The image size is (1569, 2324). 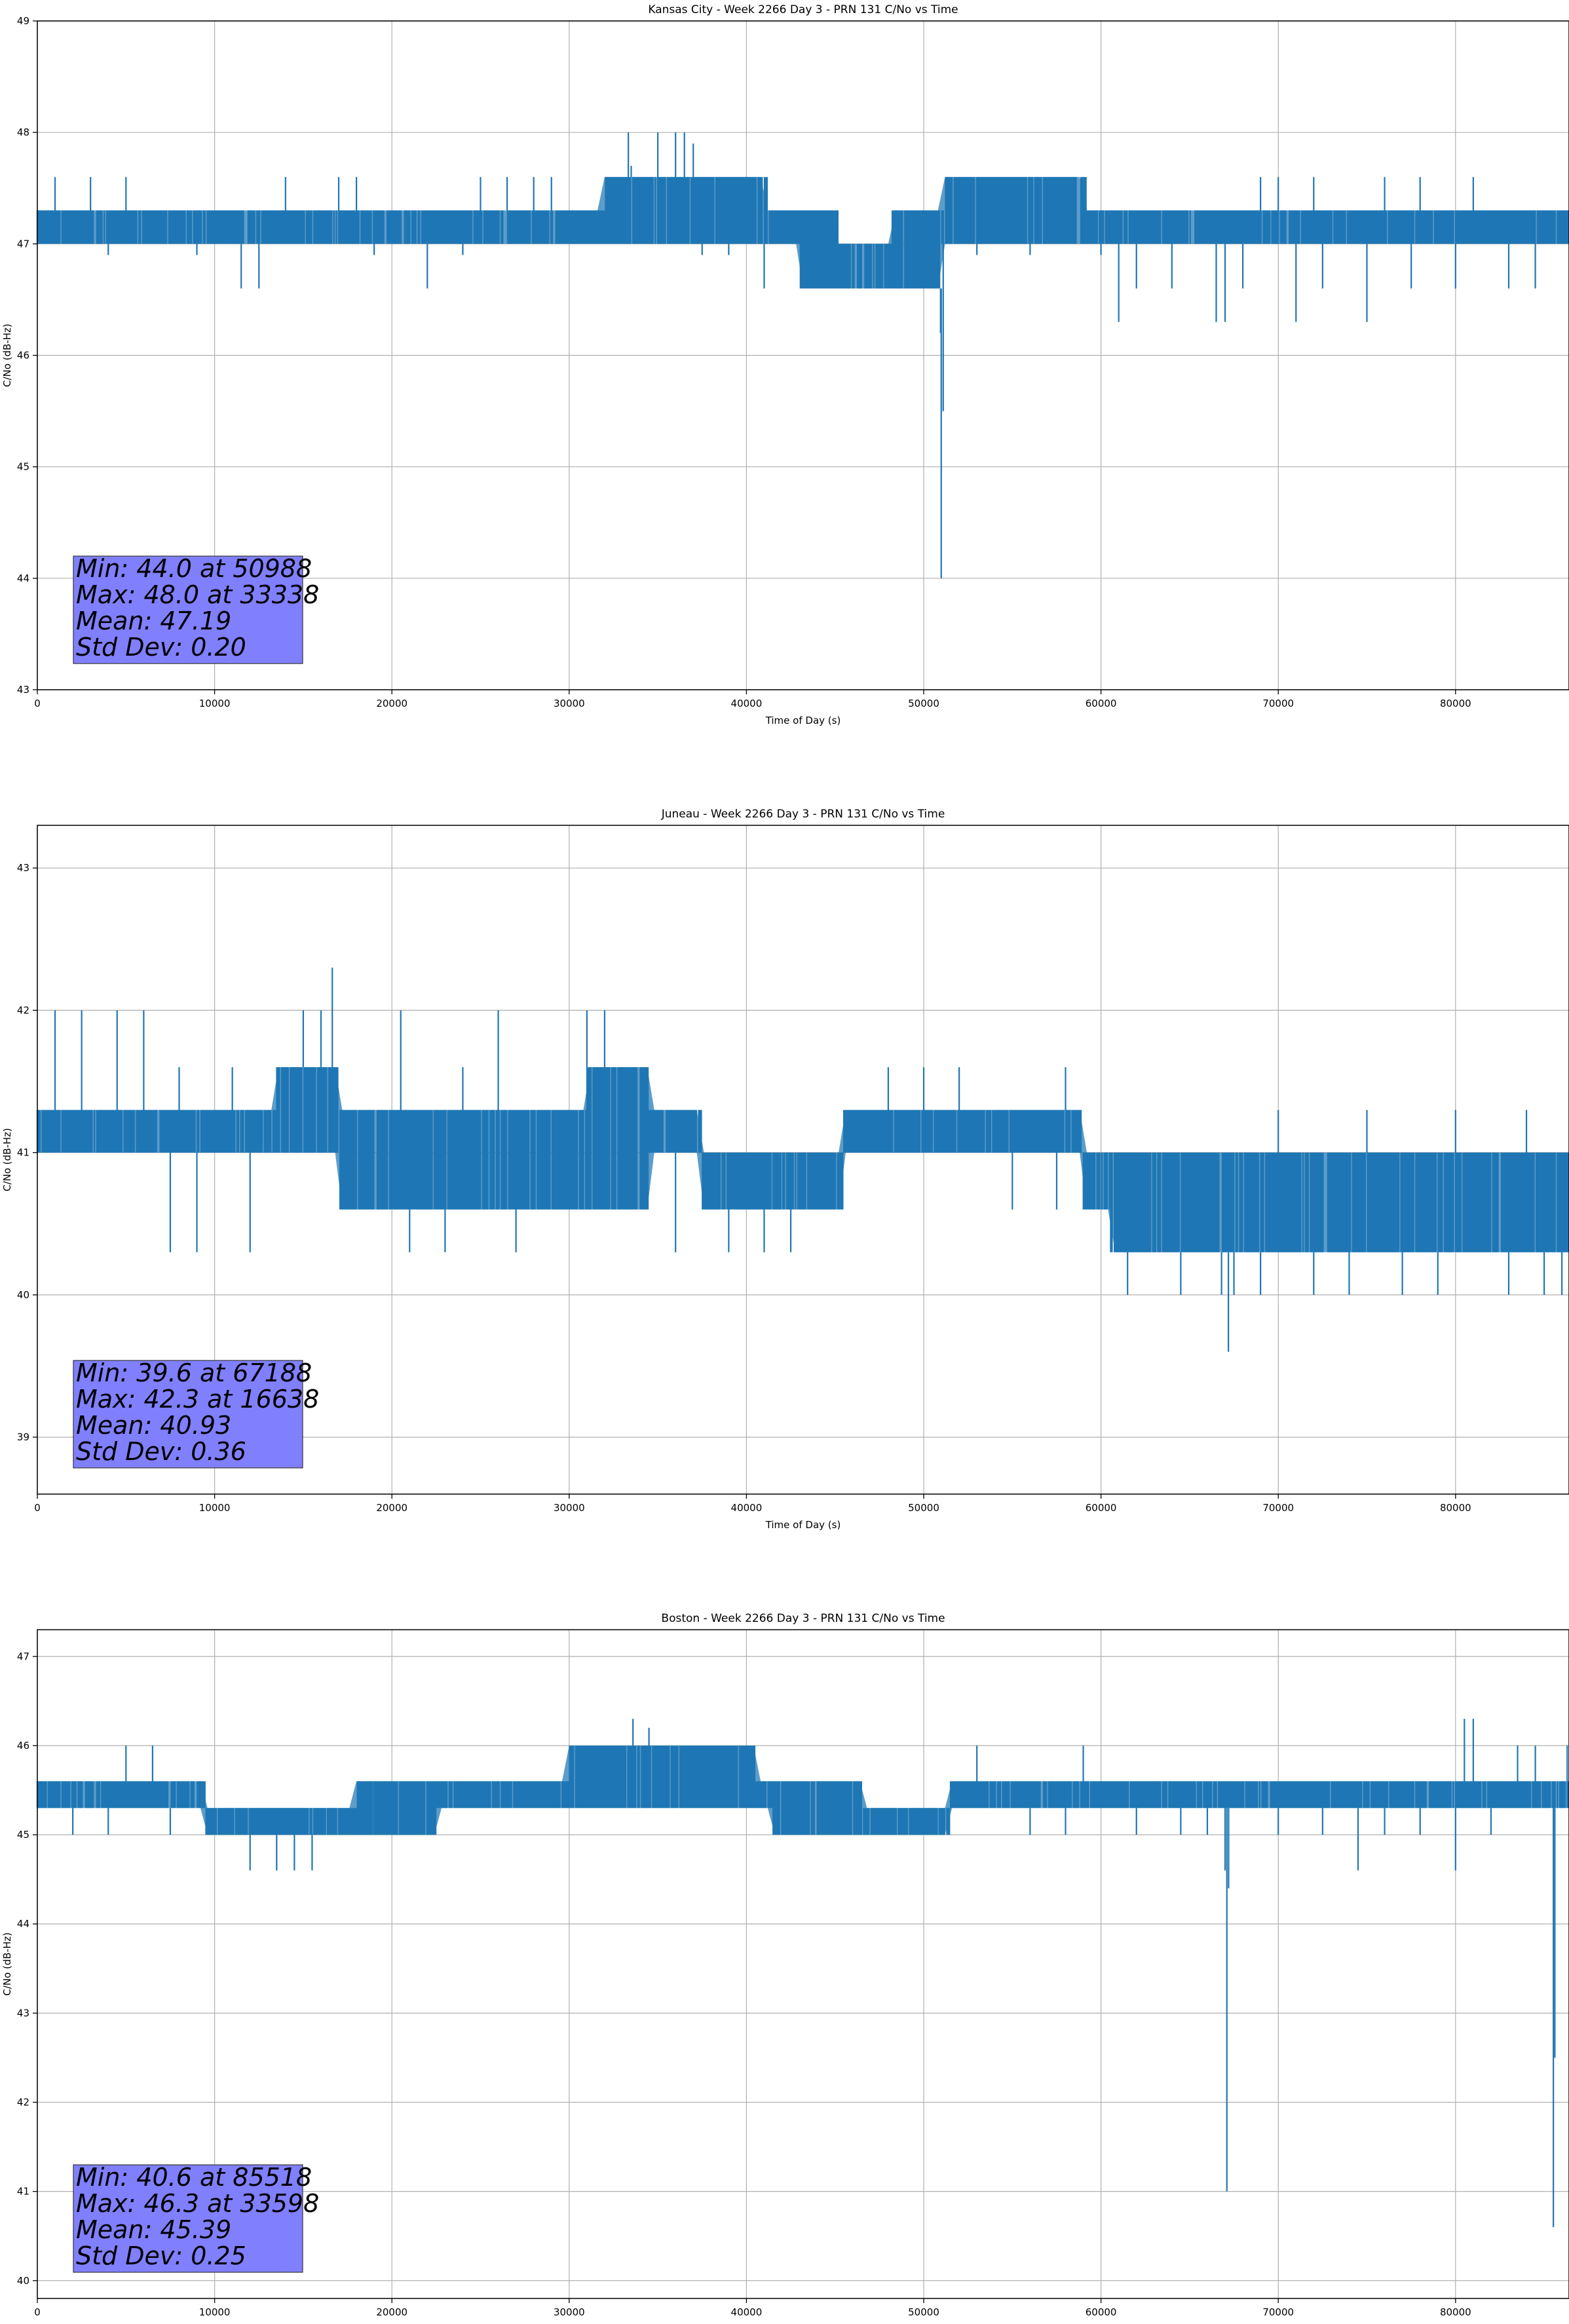 I want to click on stats-std: Std Dev: 0.20, so click(x=161, y=647).